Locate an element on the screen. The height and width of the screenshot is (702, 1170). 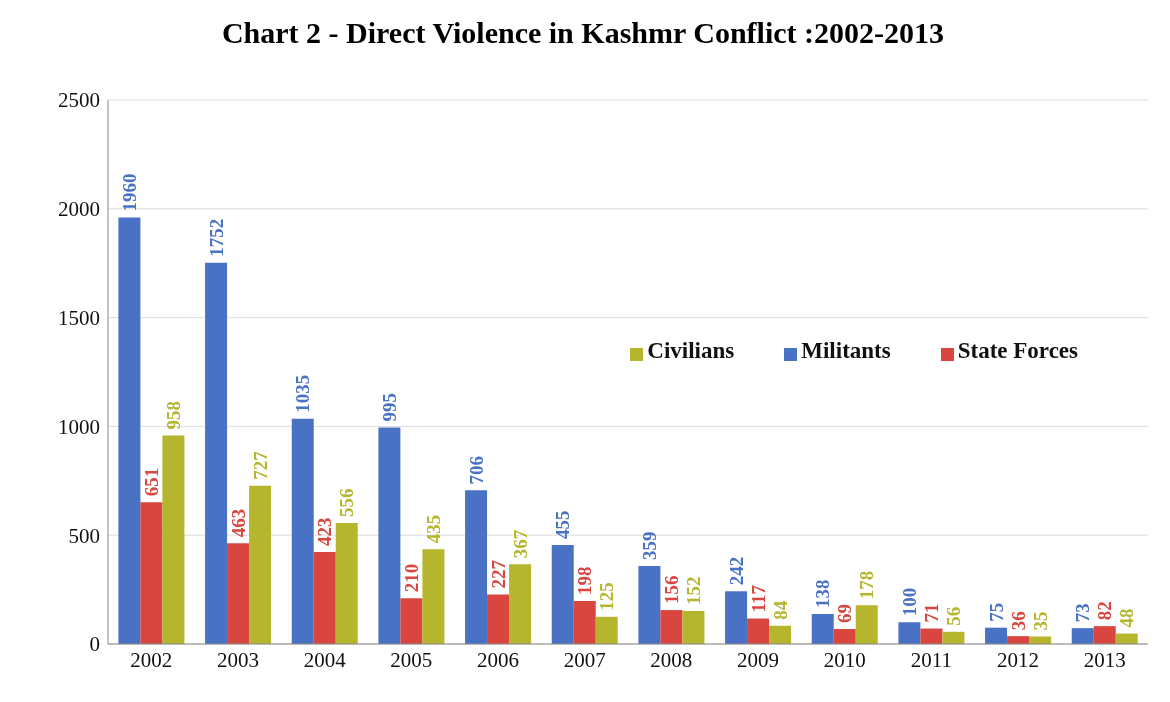
data-label: 435 is located at coordinates (433, 529).